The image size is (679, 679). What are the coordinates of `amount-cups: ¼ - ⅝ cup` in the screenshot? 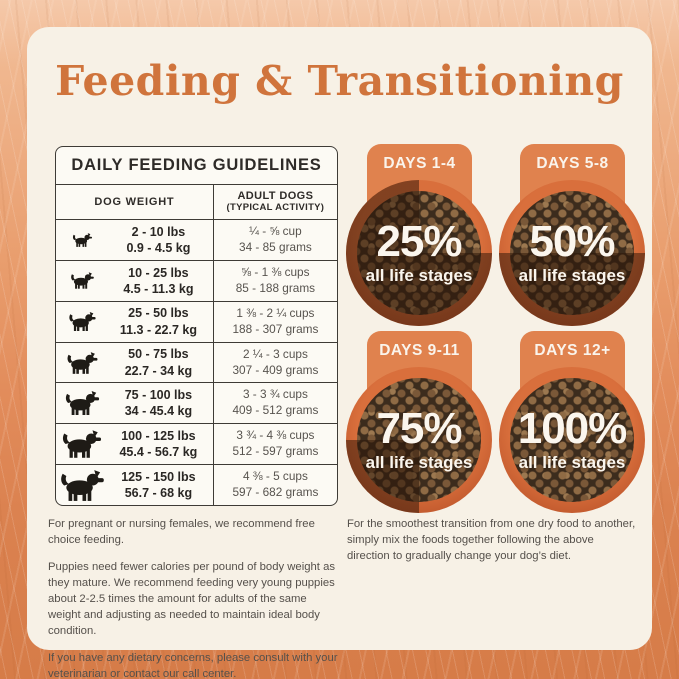 It's located at (275, 231).